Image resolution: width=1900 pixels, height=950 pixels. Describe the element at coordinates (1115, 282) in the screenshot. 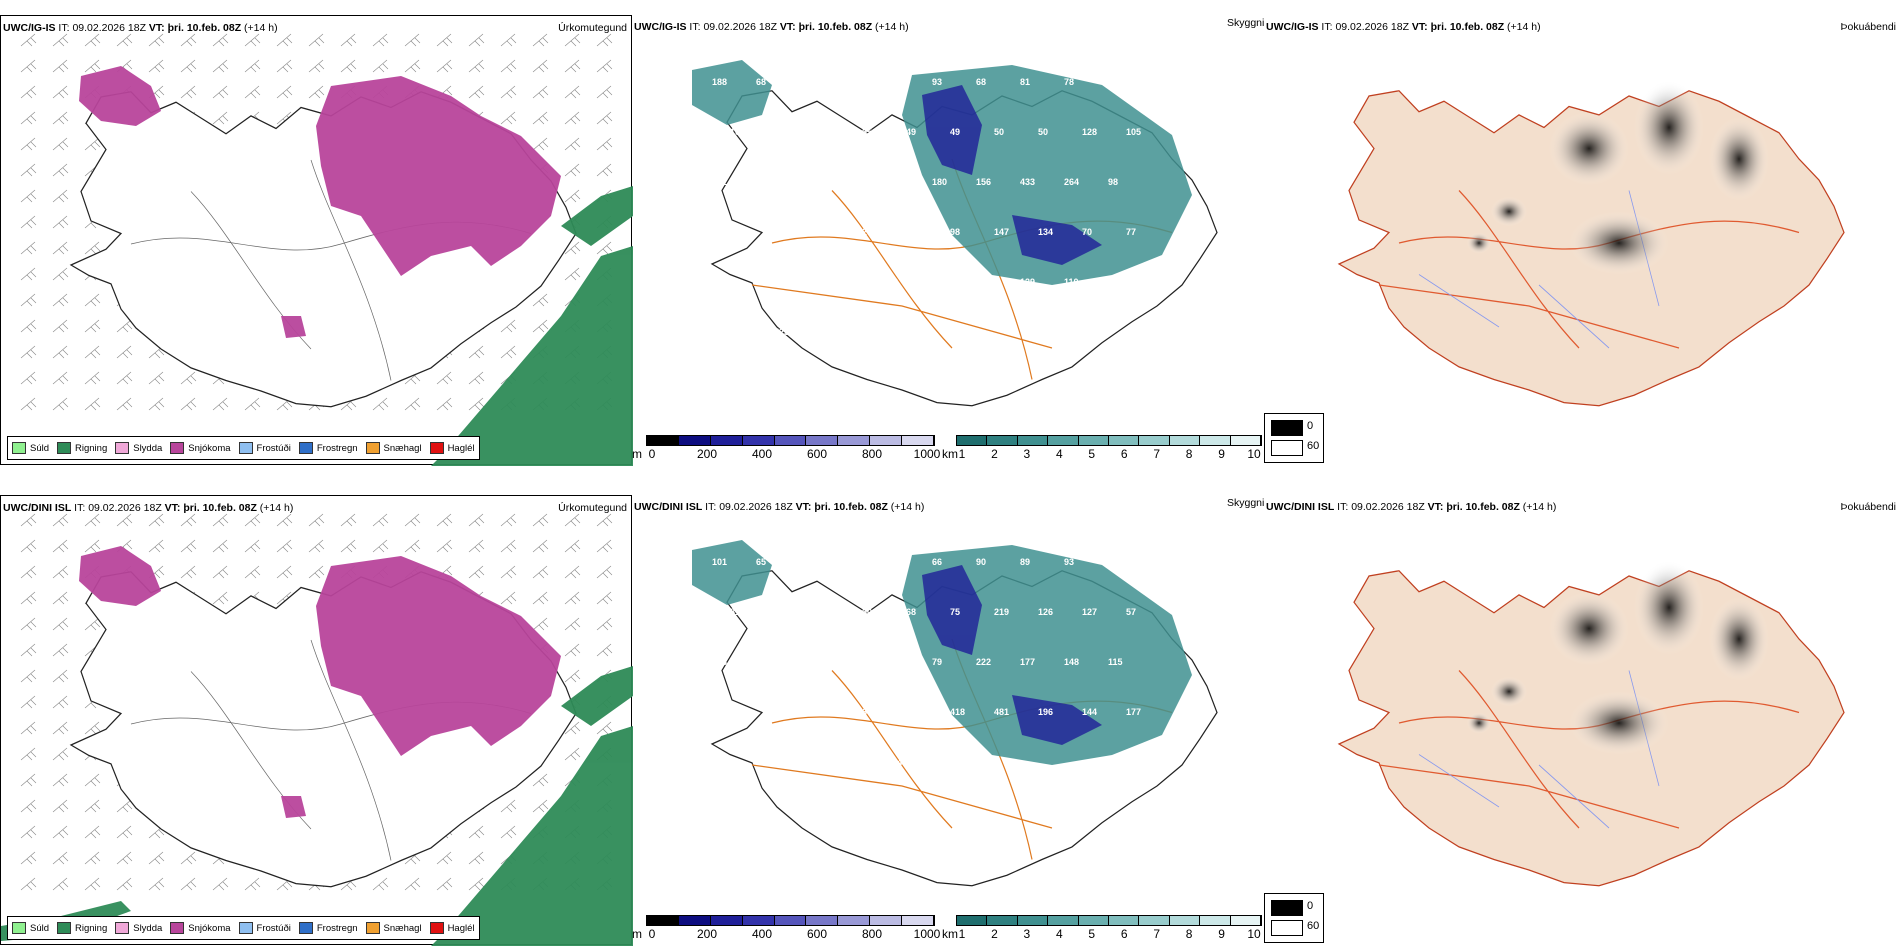

I see `visibility-value: 159` at that location.